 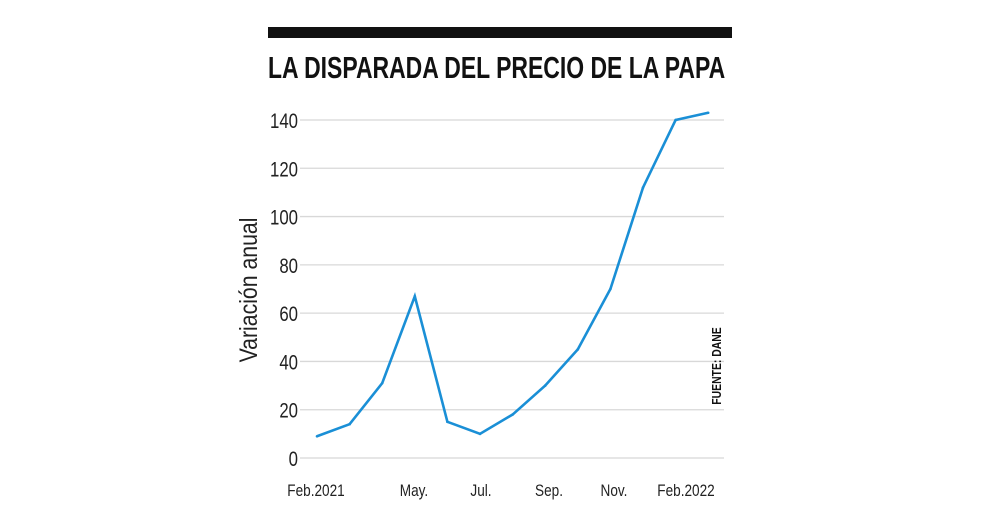 I want to click on y-axis-label: Variación anual, so click(x=248, y=290).